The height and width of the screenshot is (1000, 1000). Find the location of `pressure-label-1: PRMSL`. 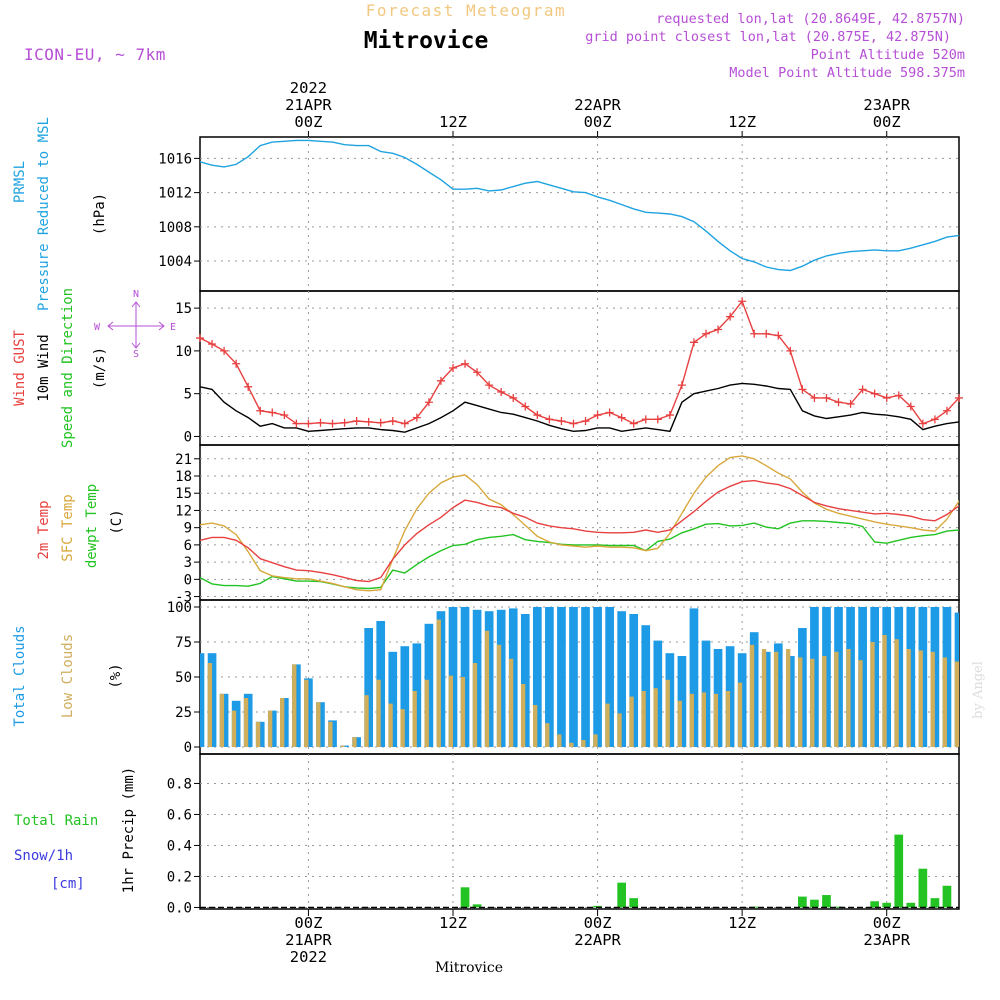

pressure-label-1: PRMSL is located at coordinates (20, 182).